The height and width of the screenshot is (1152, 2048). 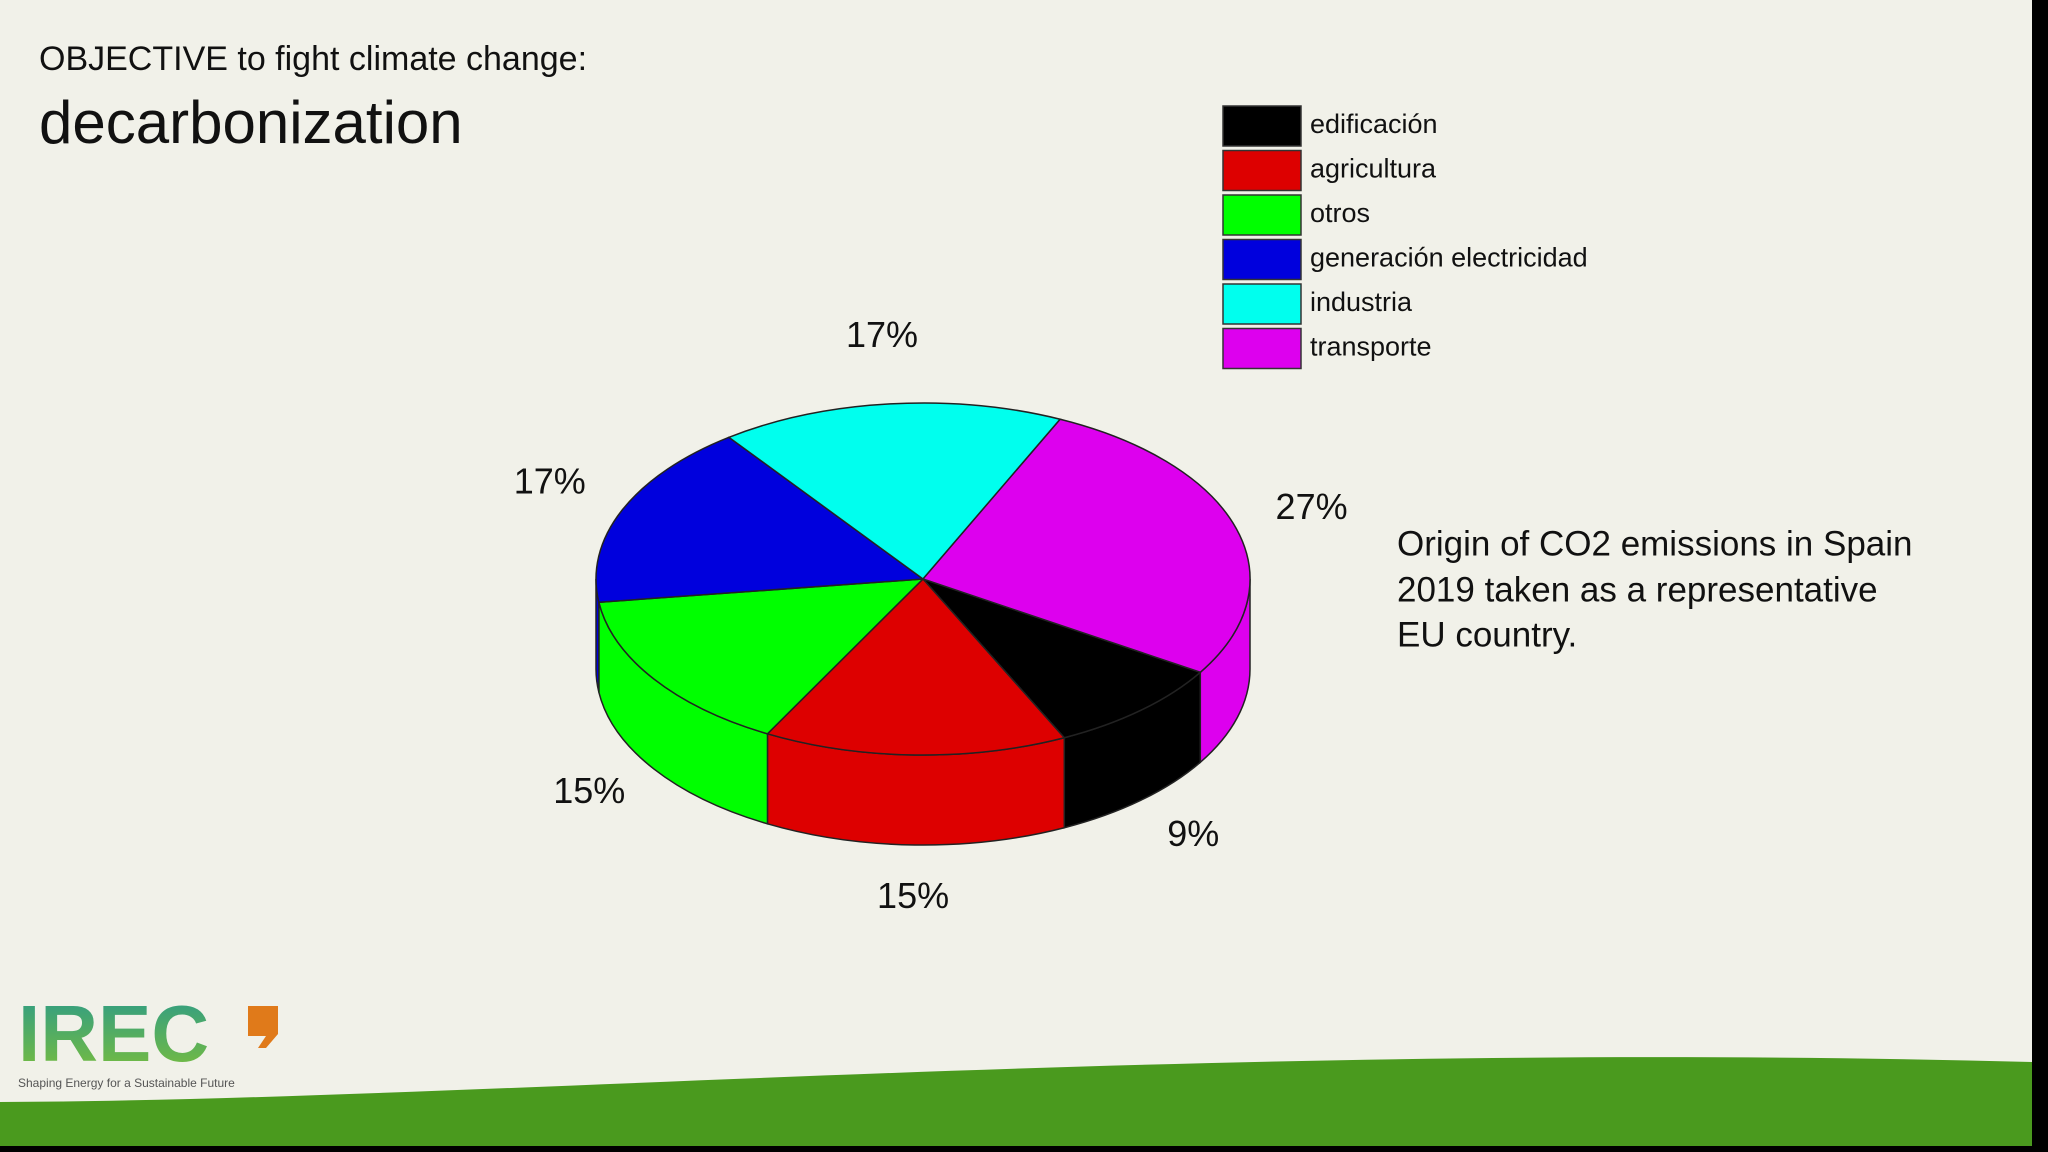 What do you see at coordinates (1312, 506) in the screenshot?
I see `data-label: 27%` at bounding box center [1312, 506].